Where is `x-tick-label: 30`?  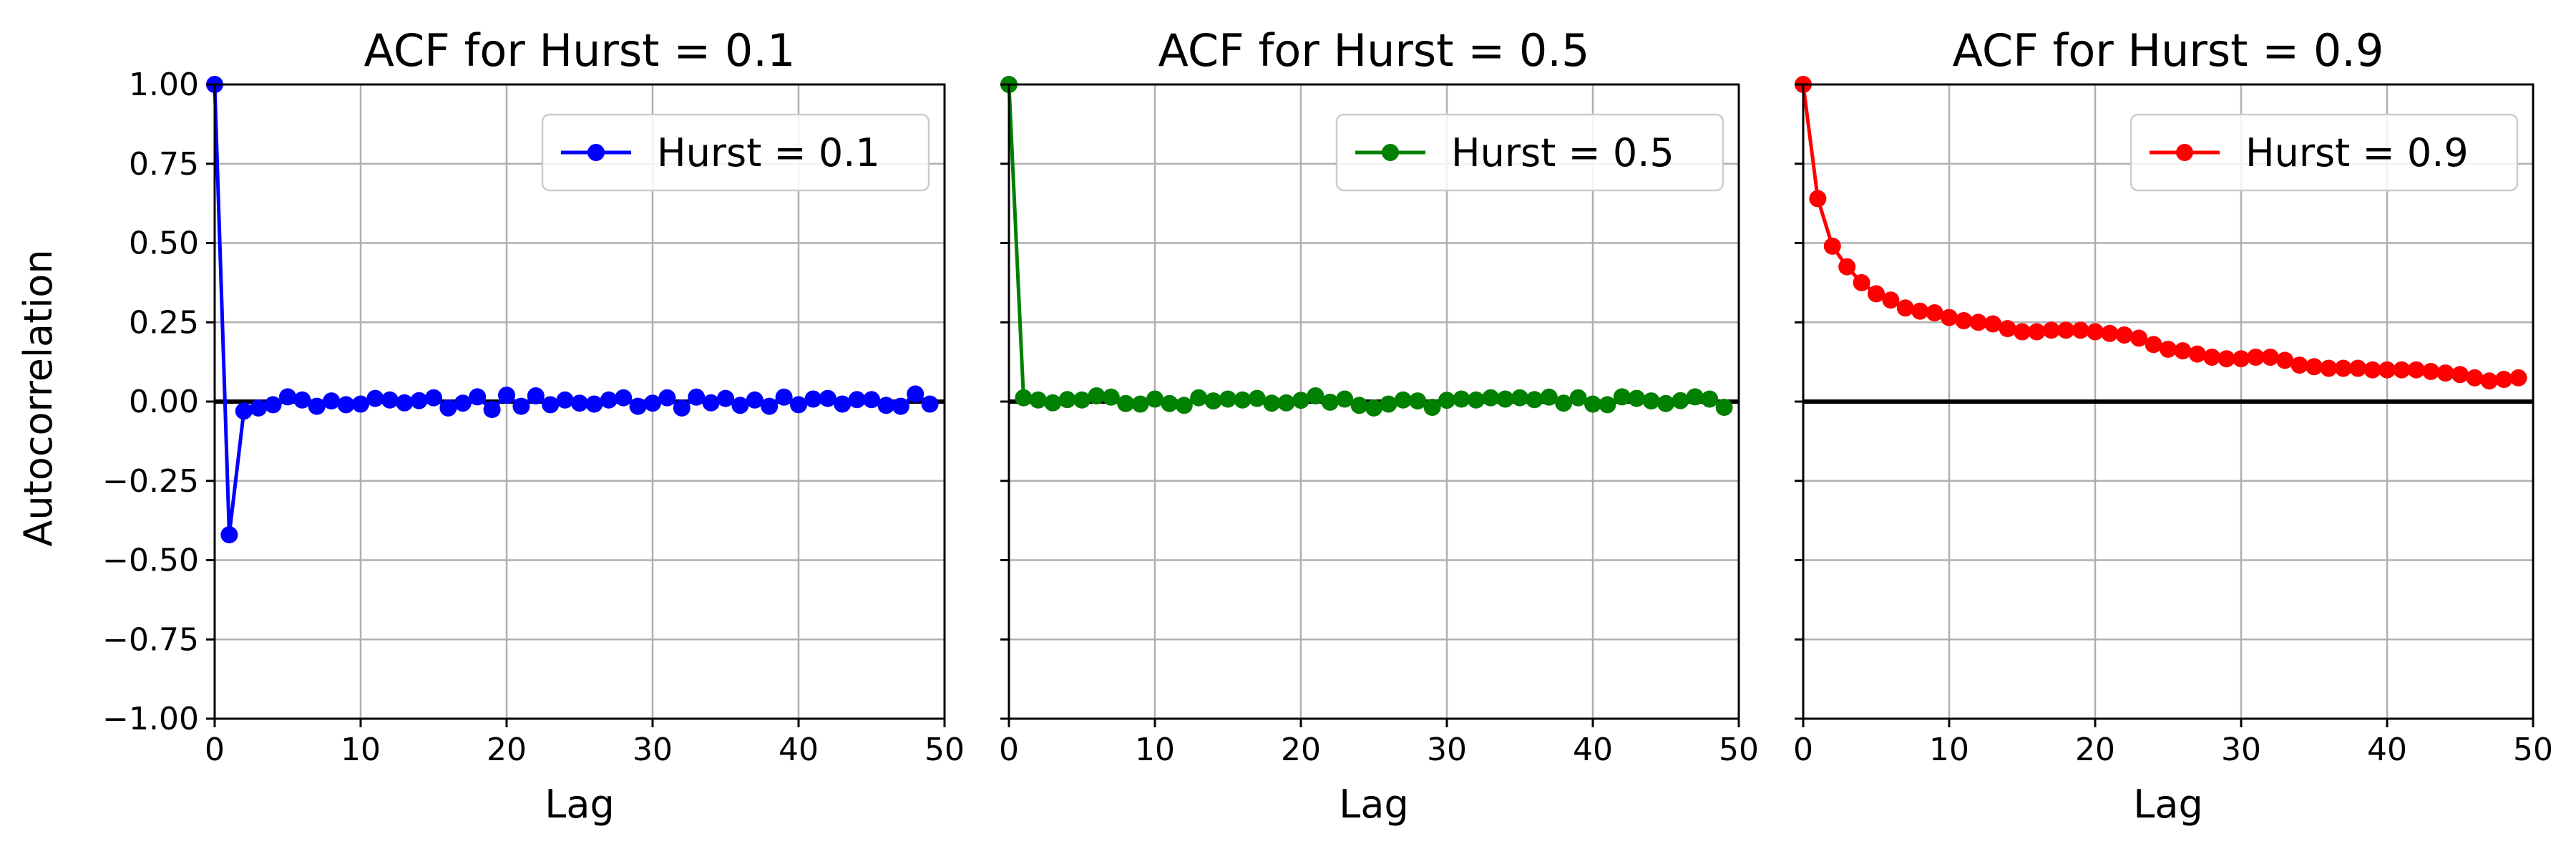 x-tick-label: 30 is located at coordinates (653, 750).